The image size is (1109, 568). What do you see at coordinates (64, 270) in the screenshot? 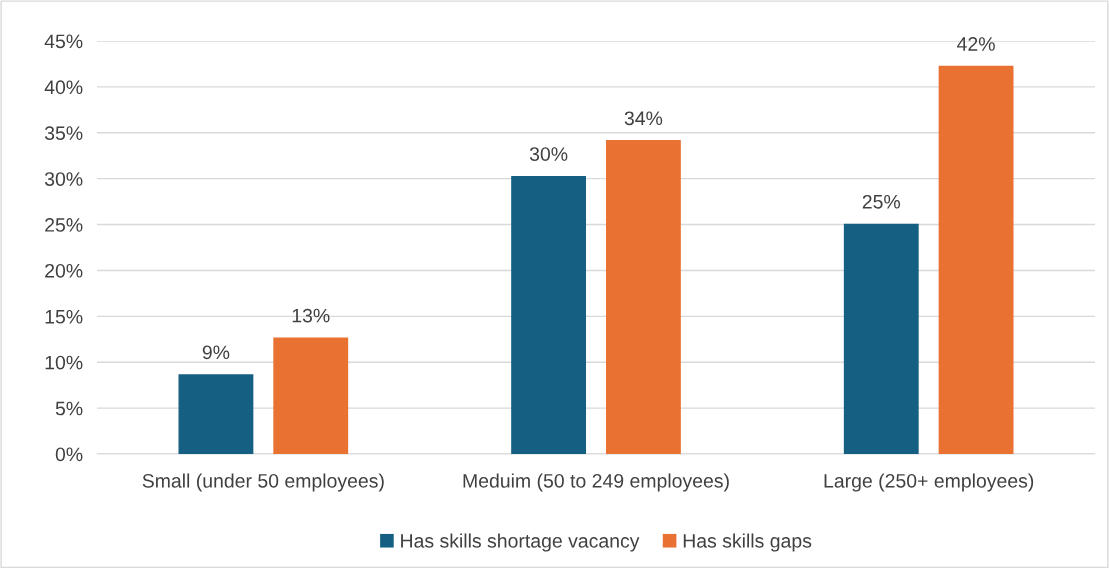
I see `y-tick-label: 20%` at bounding box center [64, 270].